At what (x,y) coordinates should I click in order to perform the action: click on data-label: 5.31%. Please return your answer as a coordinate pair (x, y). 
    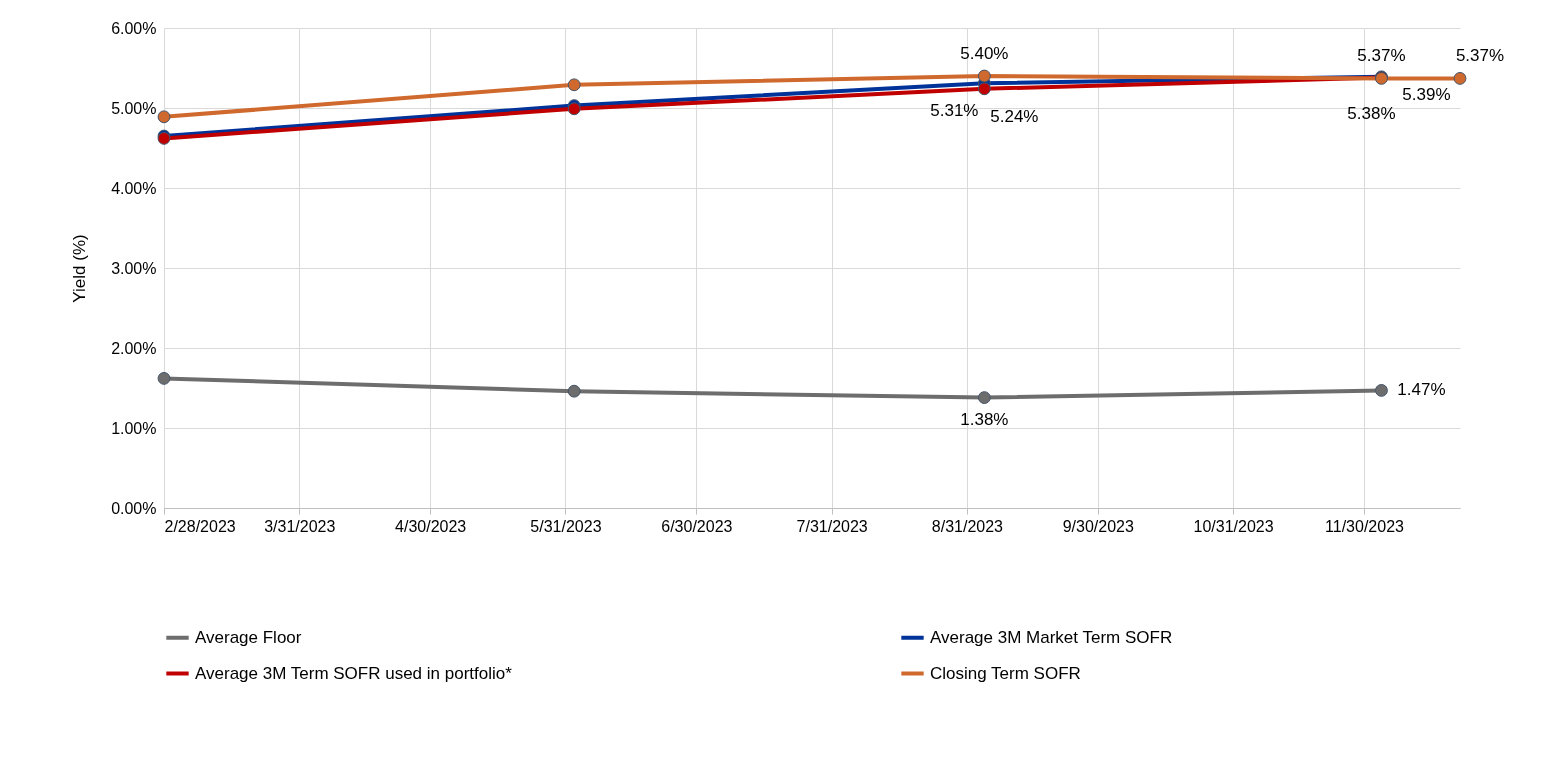
    Looking at the image, I should click on (954, 111).